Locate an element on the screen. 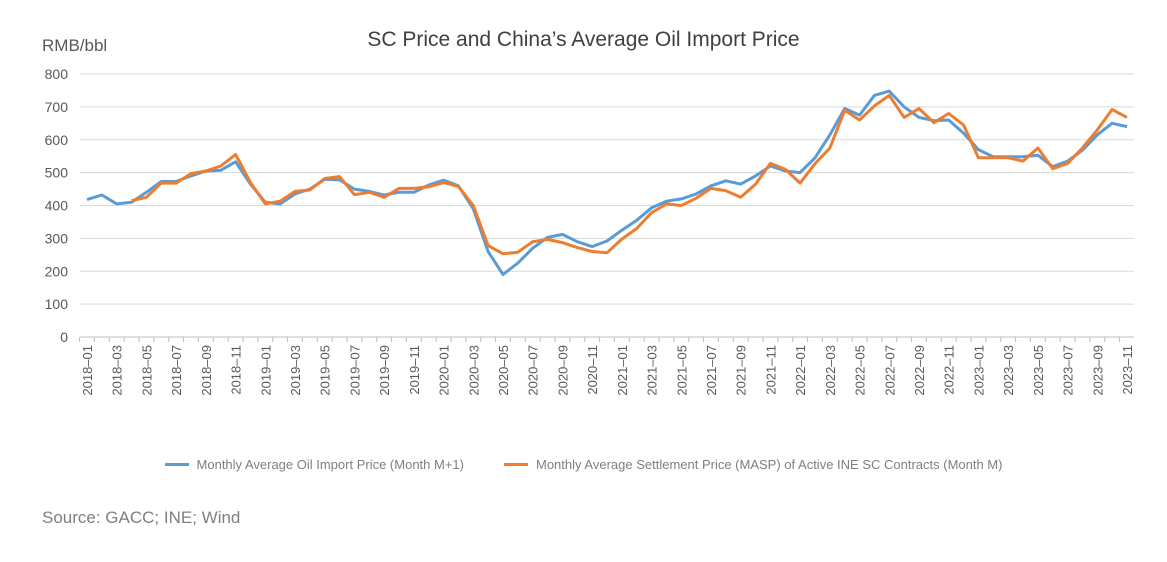 Image resolution: width=1167 pixels, height=562 pixels. x-tick-label: 2023–07 is located at coordinates (1068, 370).